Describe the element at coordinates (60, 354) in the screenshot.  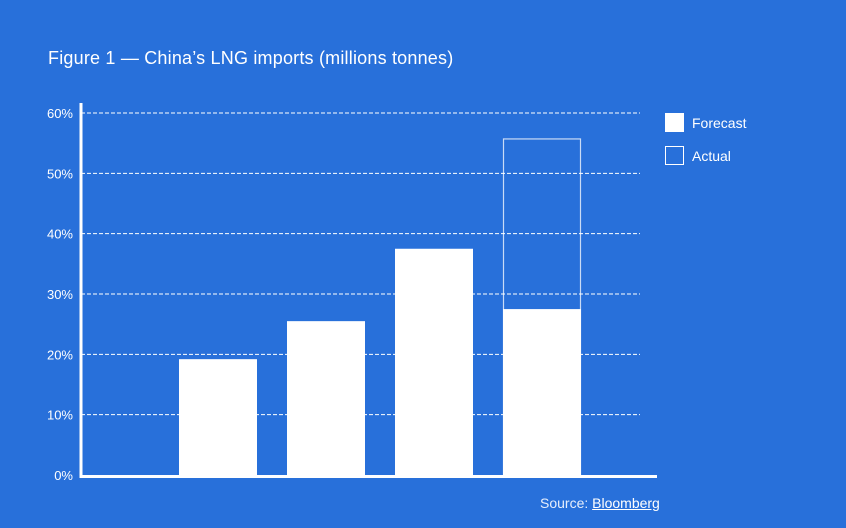
I see `y-tick-label: 20%` at that location.